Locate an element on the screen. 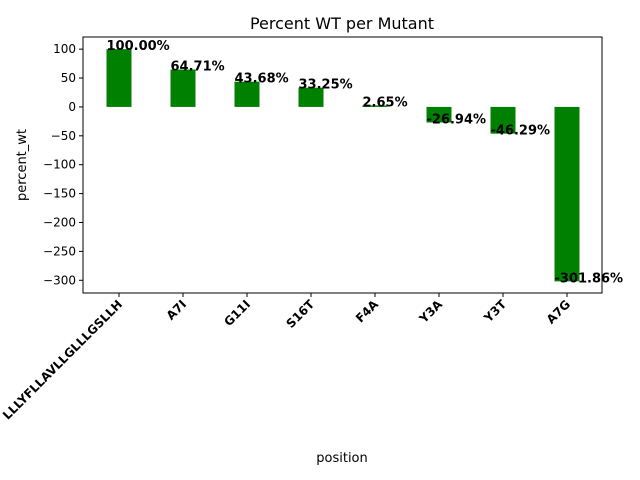  bar-s16t is located at coordinates (311, 97).